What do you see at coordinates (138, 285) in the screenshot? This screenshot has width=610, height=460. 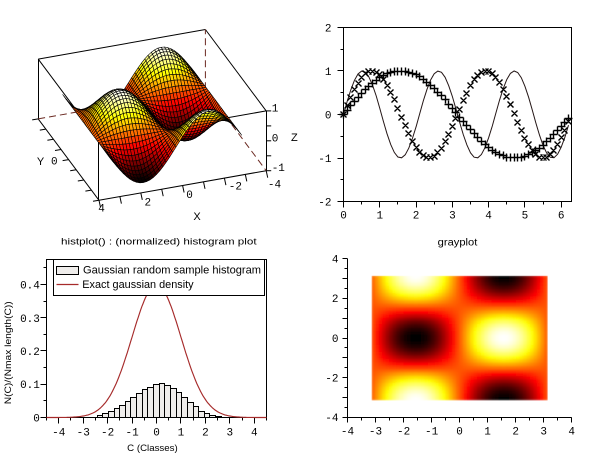 I see `svg-text: Exact gaussian density` at bounding box center [138, 285].